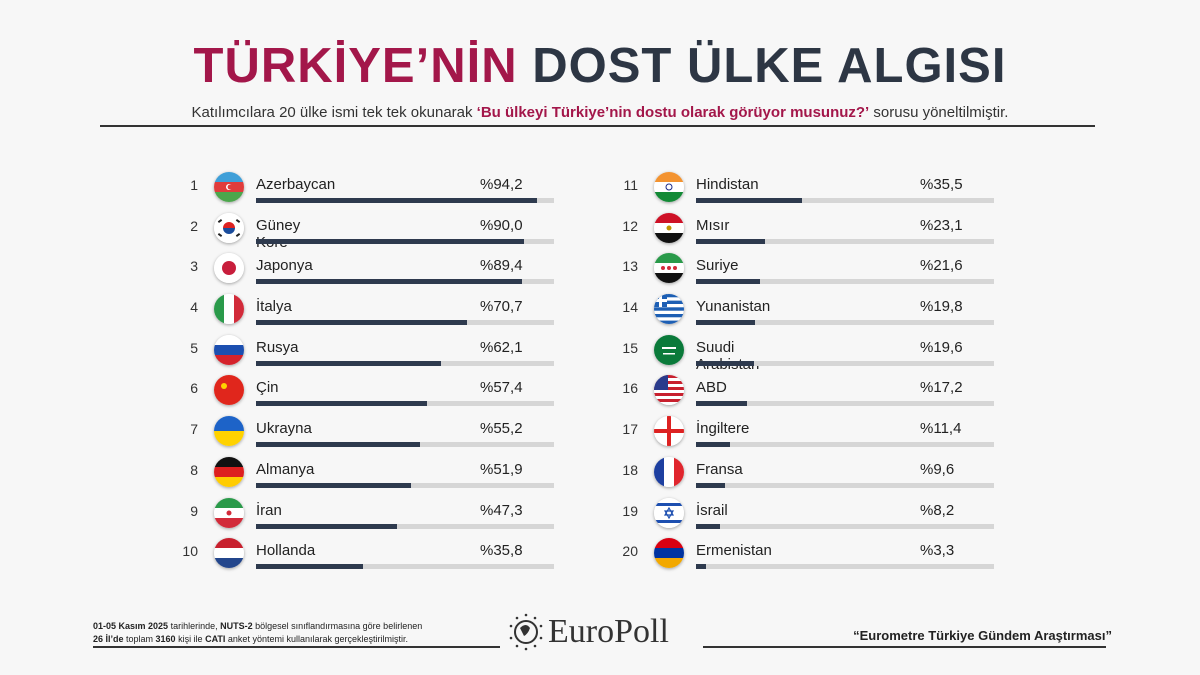 This screenshot has width=1200, height=675. What do you see at coordinates (941, 429) in the screenshot?
I see `value-label: %11,4` at bounding box center [941, 429].